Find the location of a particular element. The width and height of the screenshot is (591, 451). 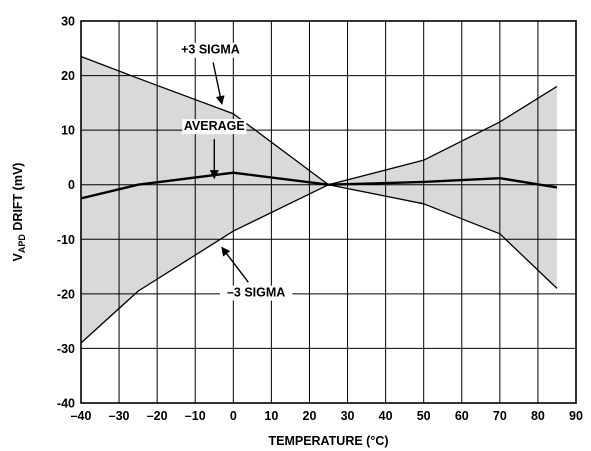

annotation-3-sigma: –3 SIGMA is located at coordinates (256, 293).